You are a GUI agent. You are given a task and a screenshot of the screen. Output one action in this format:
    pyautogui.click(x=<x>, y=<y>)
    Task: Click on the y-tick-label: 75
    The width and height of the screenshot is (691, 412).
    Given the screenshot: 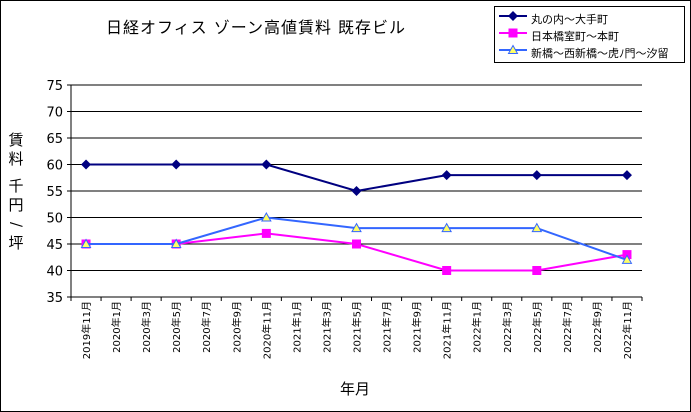 What is the action you would take?
    pyautogui.click(x=54, y=86)
    